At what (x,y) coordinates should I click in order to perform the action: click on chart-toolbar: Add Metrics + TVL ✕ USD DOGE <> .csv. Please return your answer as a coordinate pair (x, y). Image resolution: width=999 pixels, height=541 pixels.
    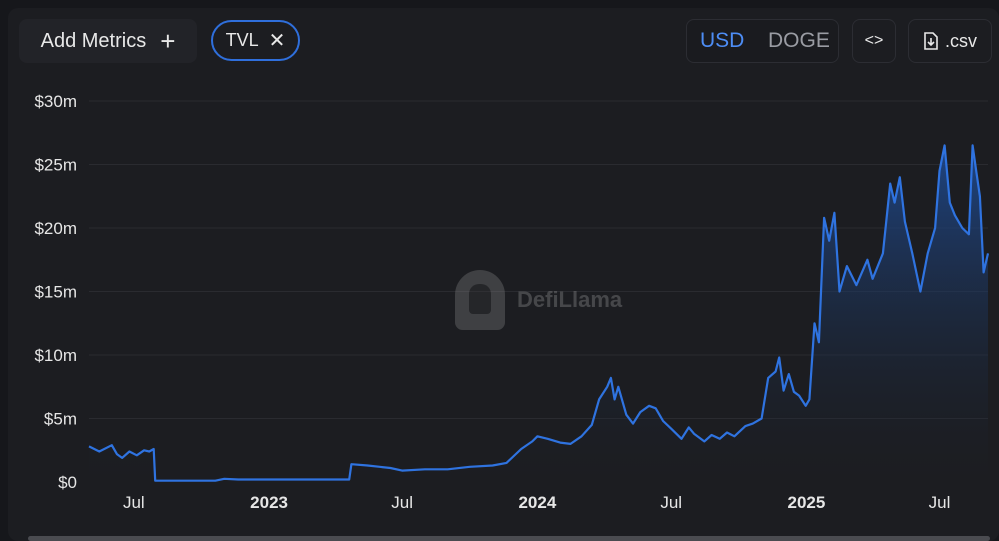
    Looking at the image, I should click on (499, 35).